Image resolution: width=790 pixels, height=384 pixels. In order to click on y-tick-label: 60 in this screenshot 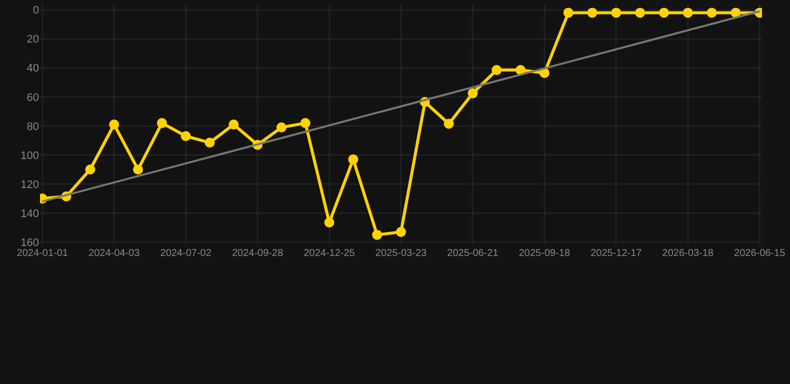, I will do `click(32, 98)`.